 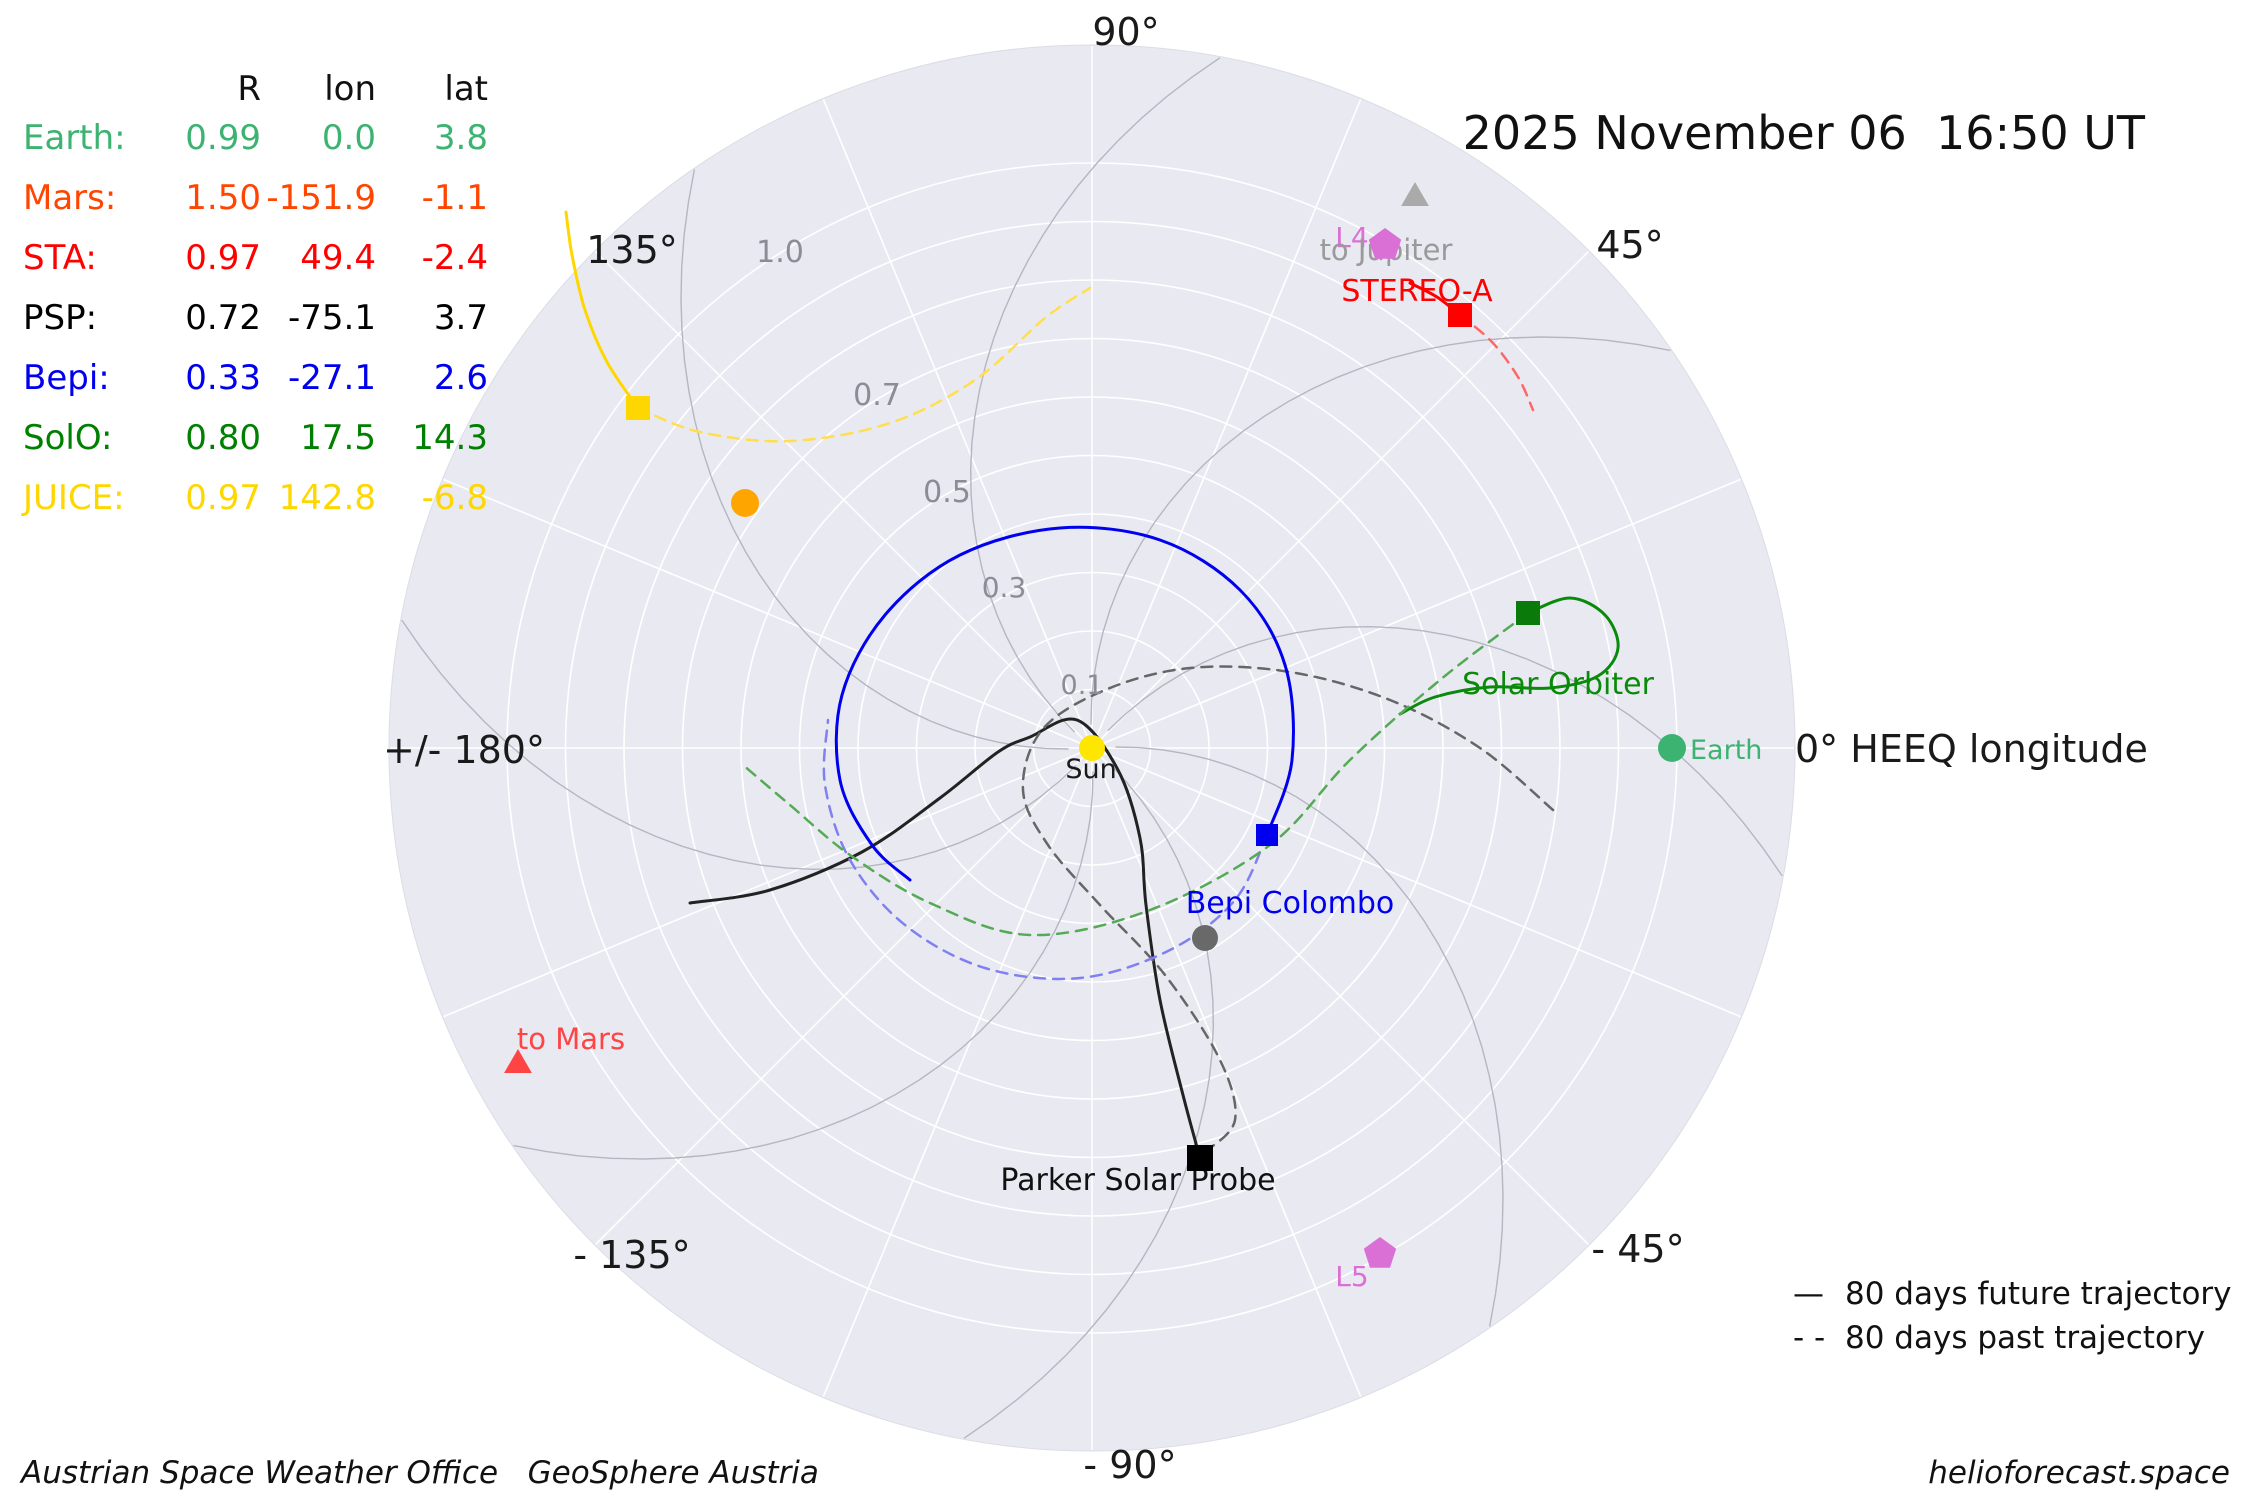 I want to click on parker-solar-probe-marker, so click(x=1200, y=1158).